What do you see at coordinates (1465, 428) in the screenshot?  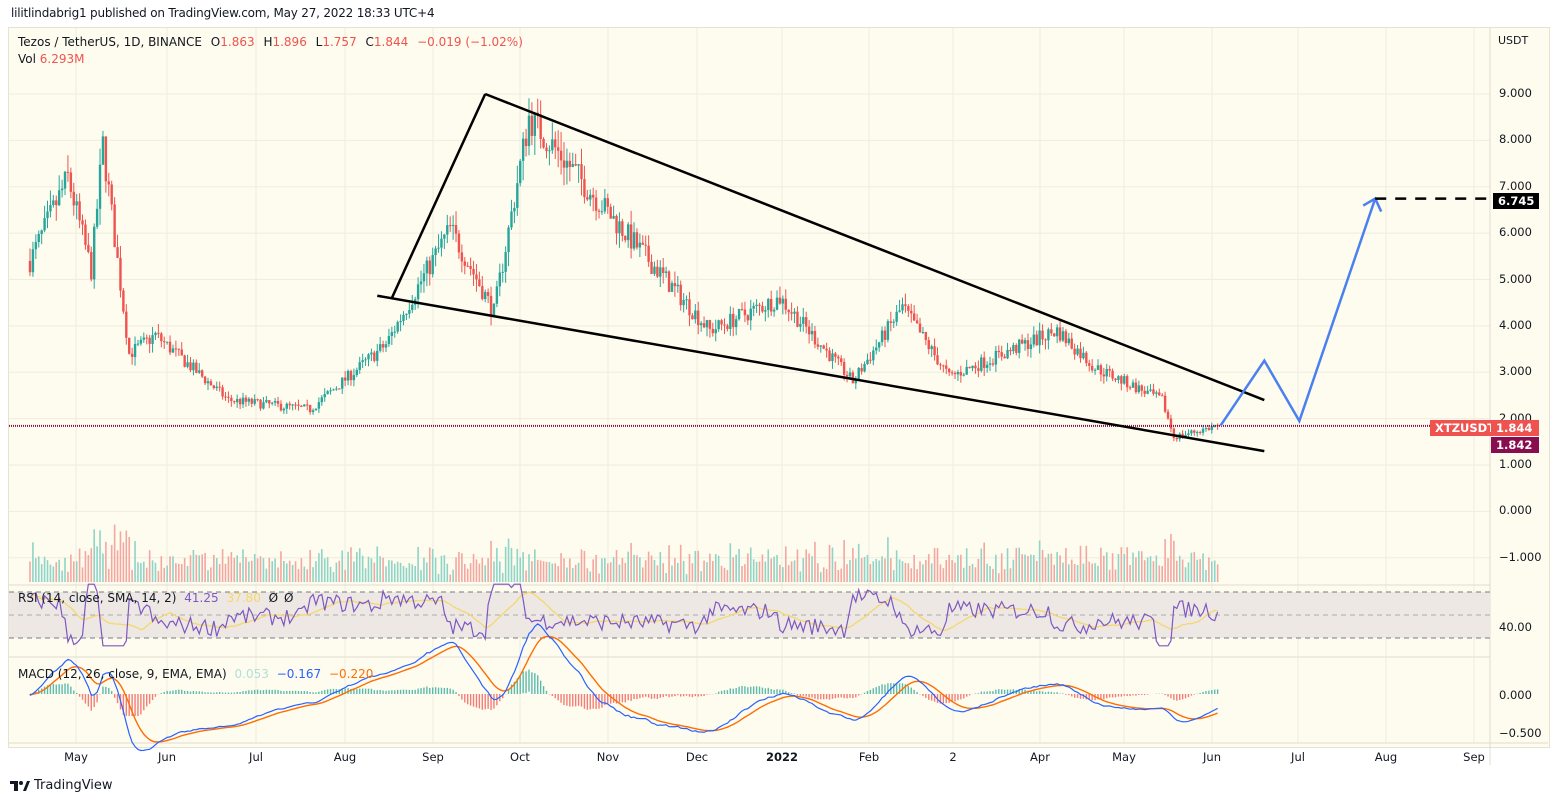 I see `symbol-name-tag: XTZUSDT` at bounding box center [1465, 428].